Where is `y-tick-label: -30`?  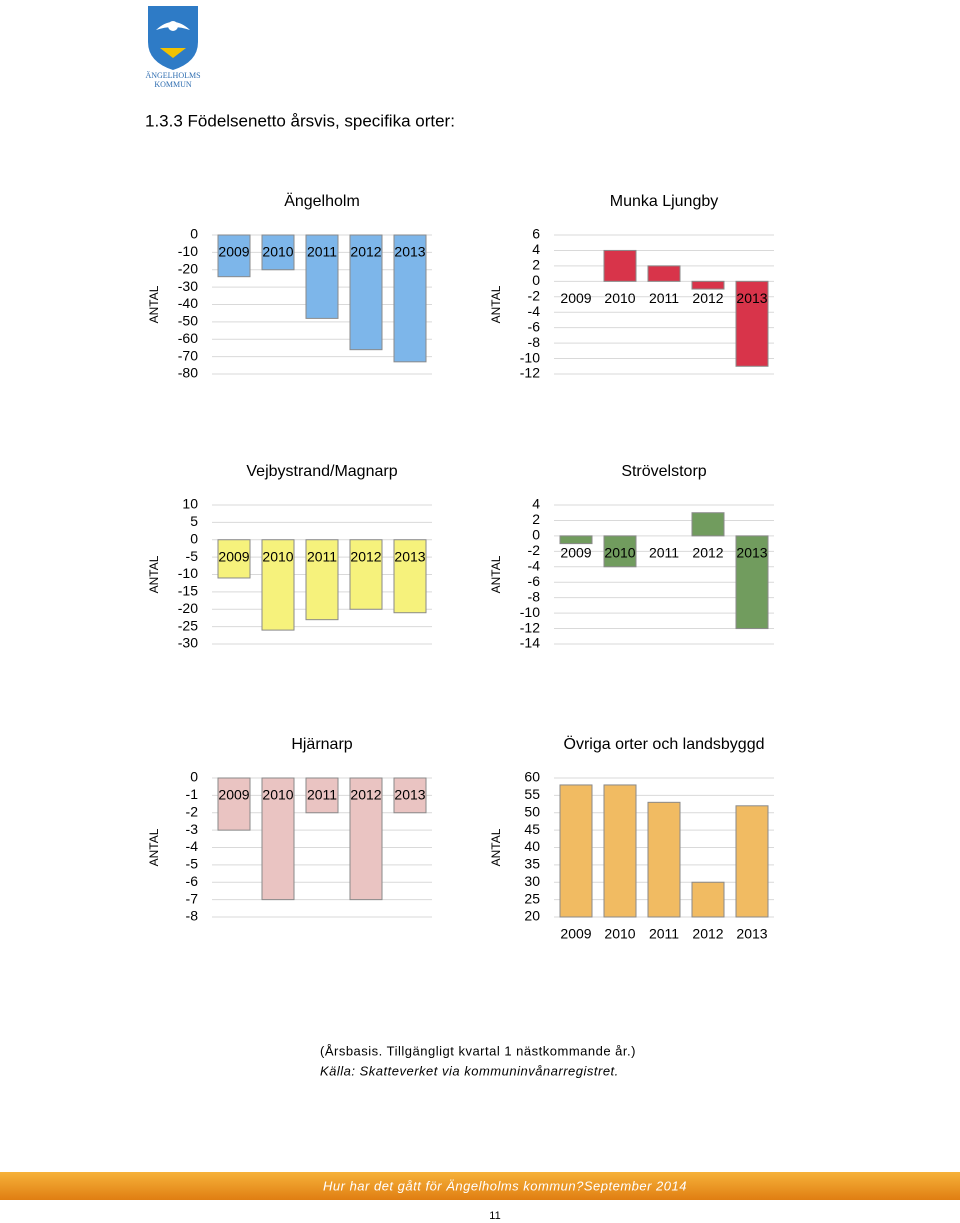 y-tick-label: -30 is located at coordinates (188, 643).